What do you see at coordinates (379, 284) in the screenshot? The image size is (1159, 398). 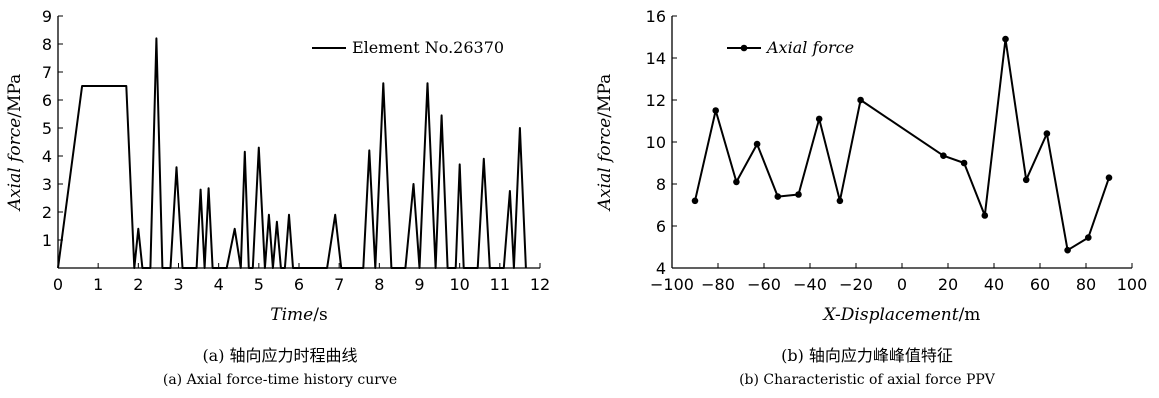 I see `x-tick-label: 8` at bounding box center [379, 284].